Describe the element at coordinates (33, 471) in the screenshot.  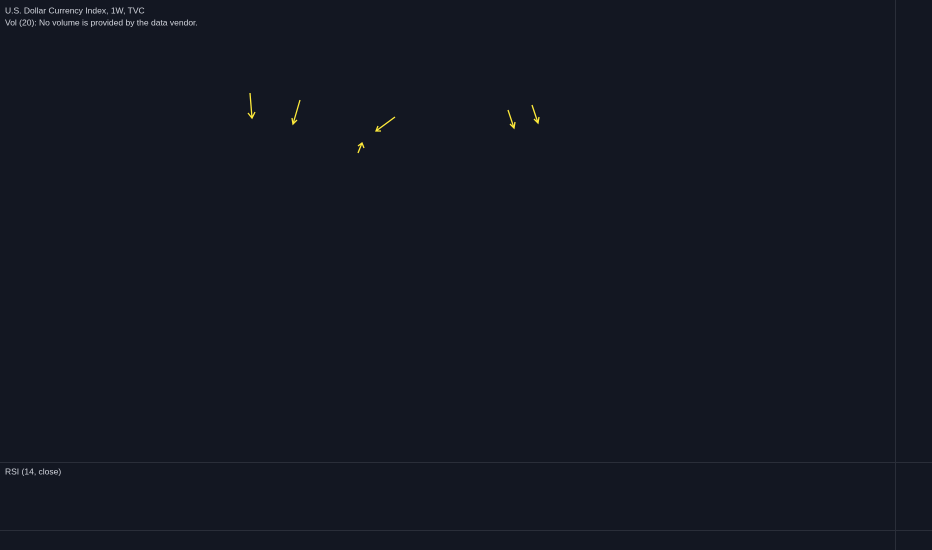
I see `rsi-title: RSI (14, close)` at that location.